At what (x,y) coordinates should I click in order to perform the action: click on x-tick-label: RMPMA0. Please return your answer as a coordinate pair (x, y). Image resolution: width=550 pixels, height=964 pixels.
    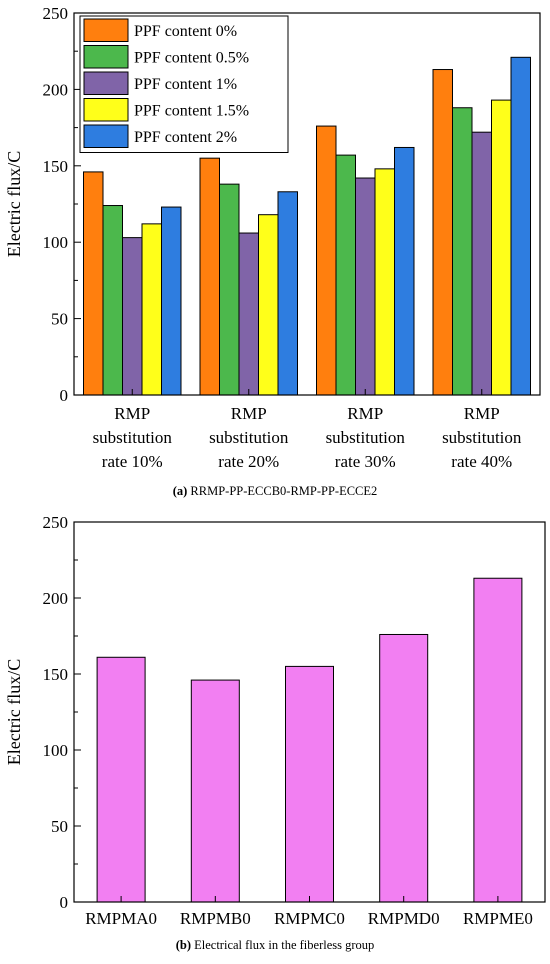
    Looking at the image, I should click on (121, 918).